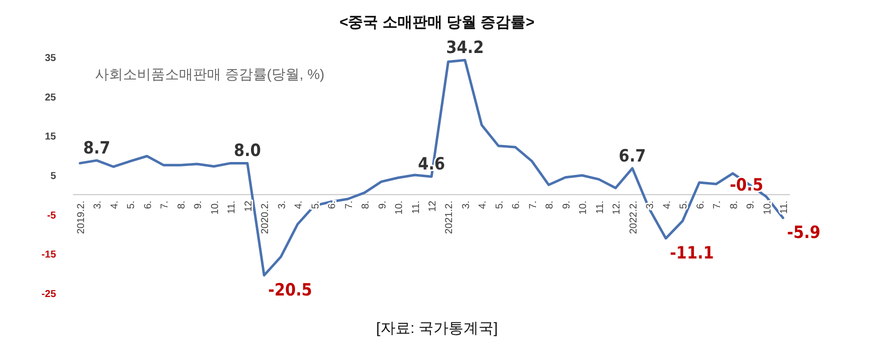  I want to click on x-tick-label: 2020.2., so click(266, 217).